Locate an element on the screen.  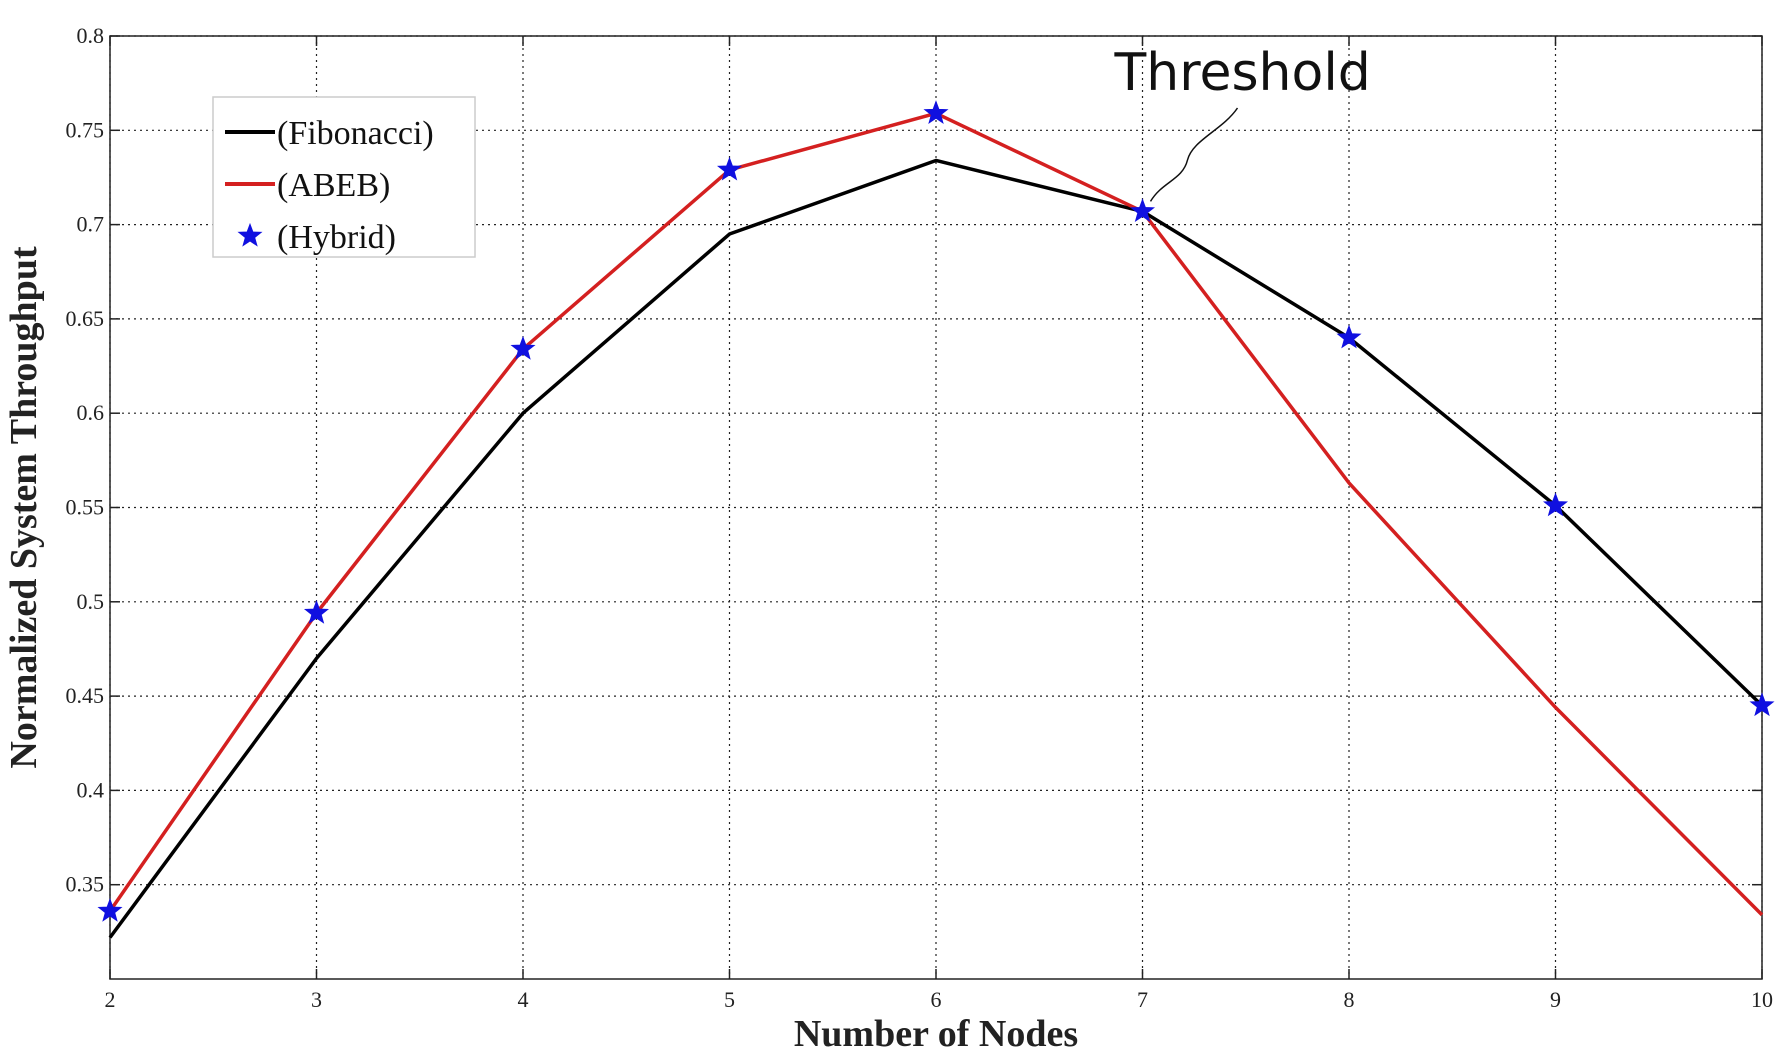
y-tick-label: 0.6 is located at coordinates (91, 412).